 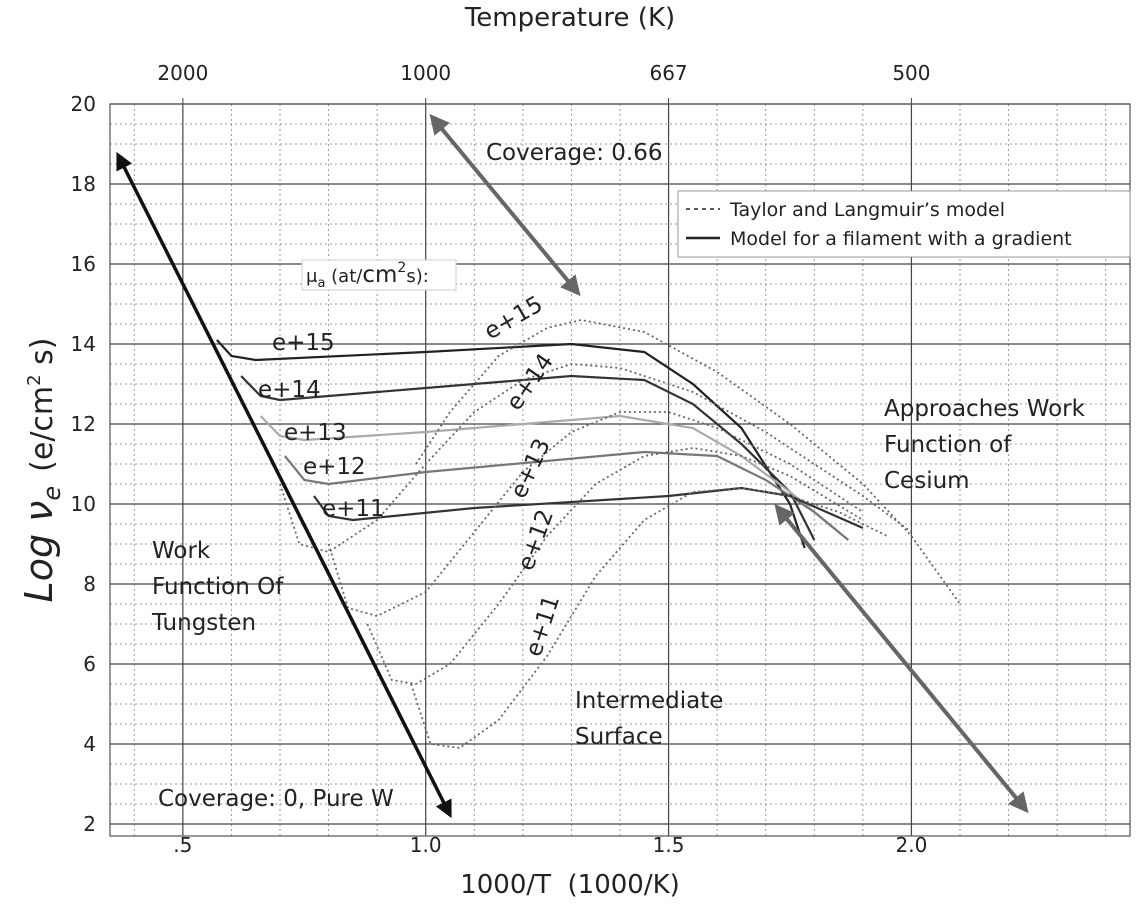 What do you see at coordinates (181, 551) in the screenshot?
I see `annotation: Work` at bounding box center [181, 551].